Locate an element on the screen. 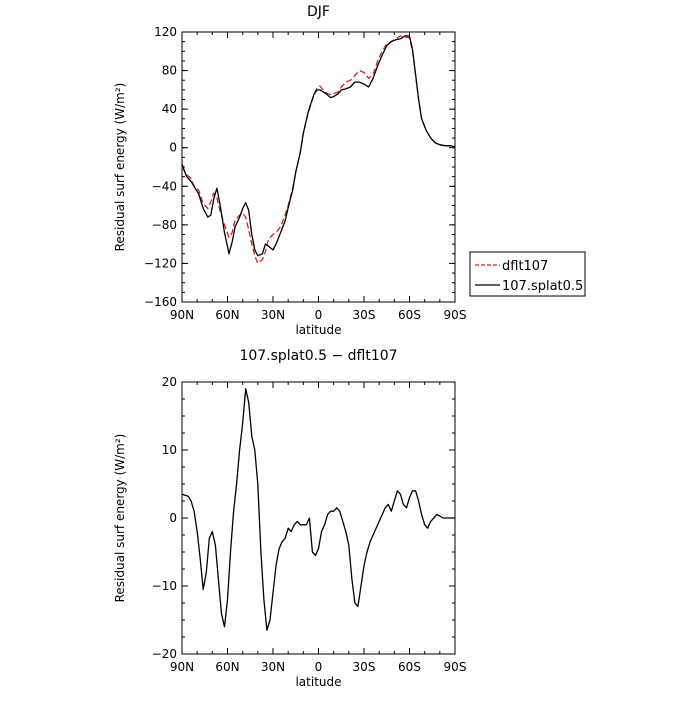  legend-label: dflt107 is located at coordinates (525, 266).